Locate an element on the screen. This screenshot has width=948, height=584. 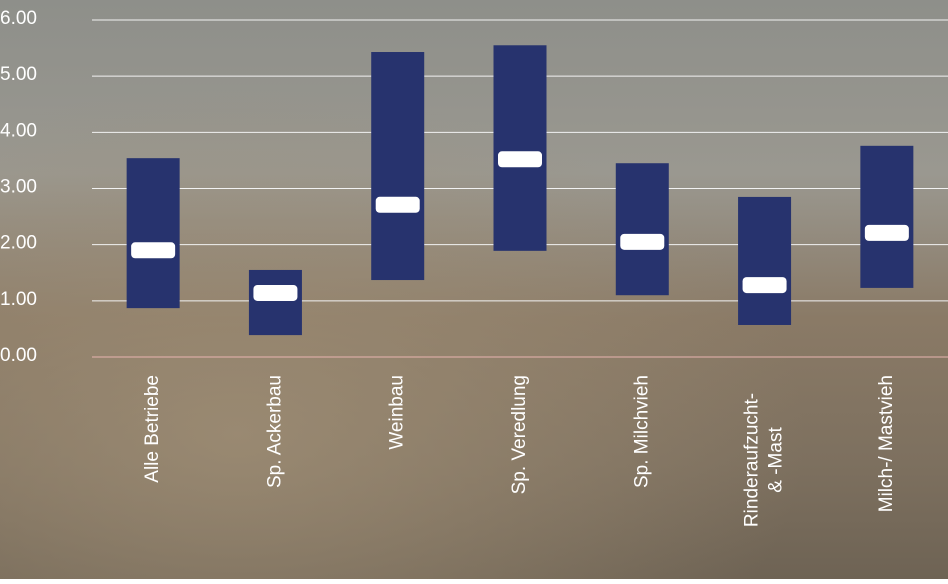
y-tick-label: 1.00 is located at coordinates (18, 299).